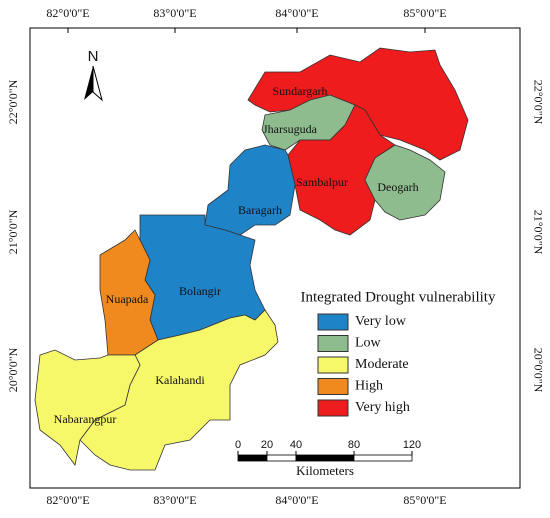  What do you see at coordinates (67, 500) in the screenshot?
I see `lon-label-bottom: 82°0'0"E` at bounding box center [67, 500].